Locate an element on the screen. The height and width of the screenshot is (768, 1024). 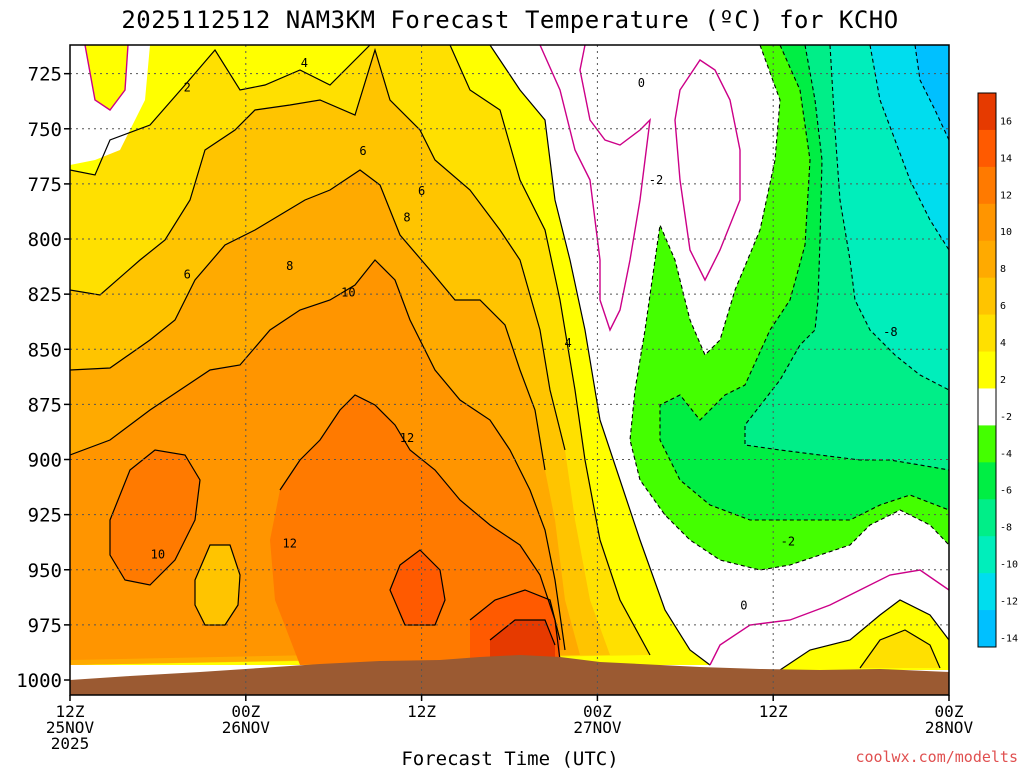
colorbar-tick-label: 14 is located at coordinates (1006, 158).